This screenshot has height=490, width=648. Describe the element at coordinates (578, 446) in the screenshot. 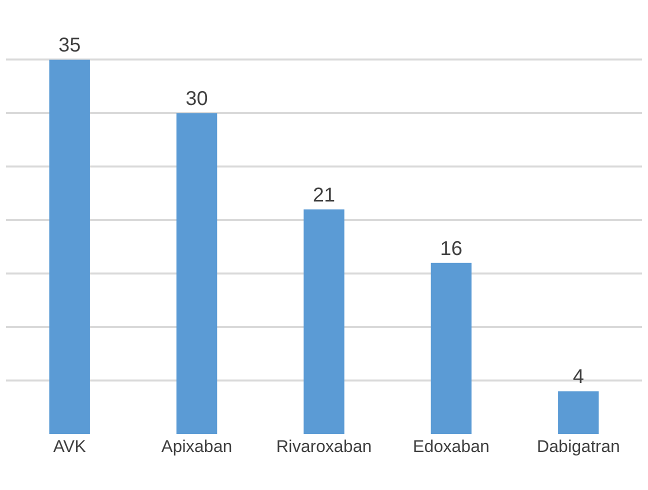

I see `x-tick-label: Dabigatran` at that location.